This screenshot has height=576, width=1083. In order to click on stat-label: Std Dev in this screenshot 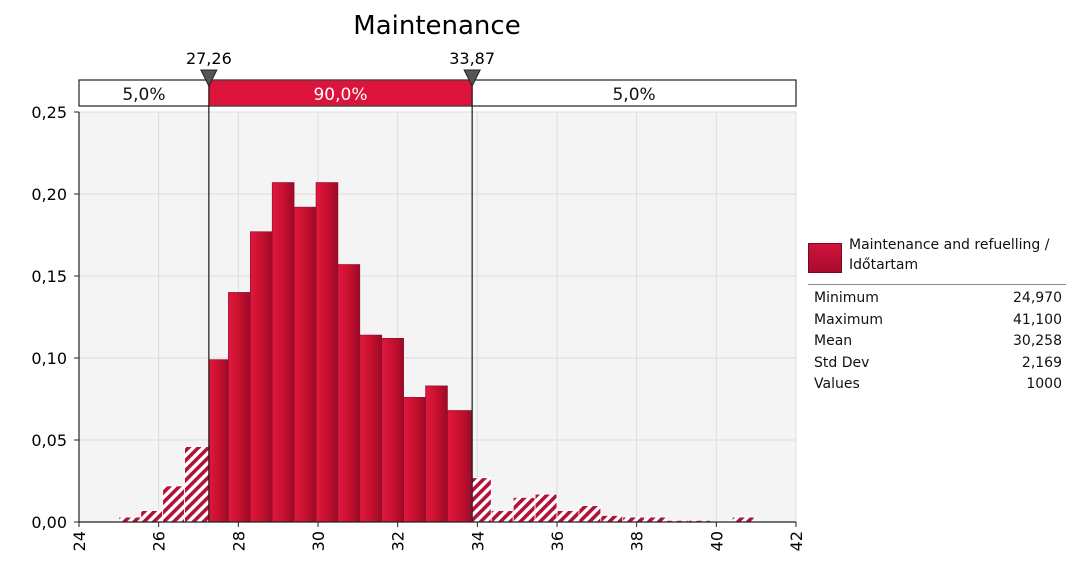, I will do `click(842, 362)`.